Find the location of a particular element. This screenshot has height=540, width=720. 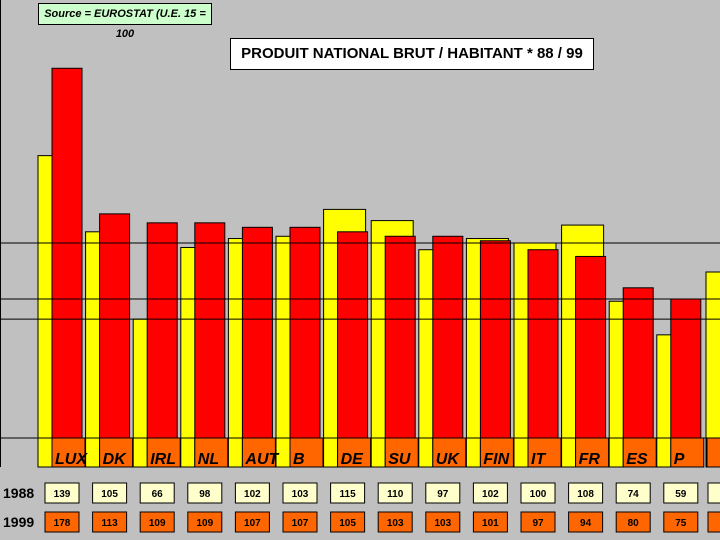

category-label-LUX: LUX is located at coordinates (71, 459).